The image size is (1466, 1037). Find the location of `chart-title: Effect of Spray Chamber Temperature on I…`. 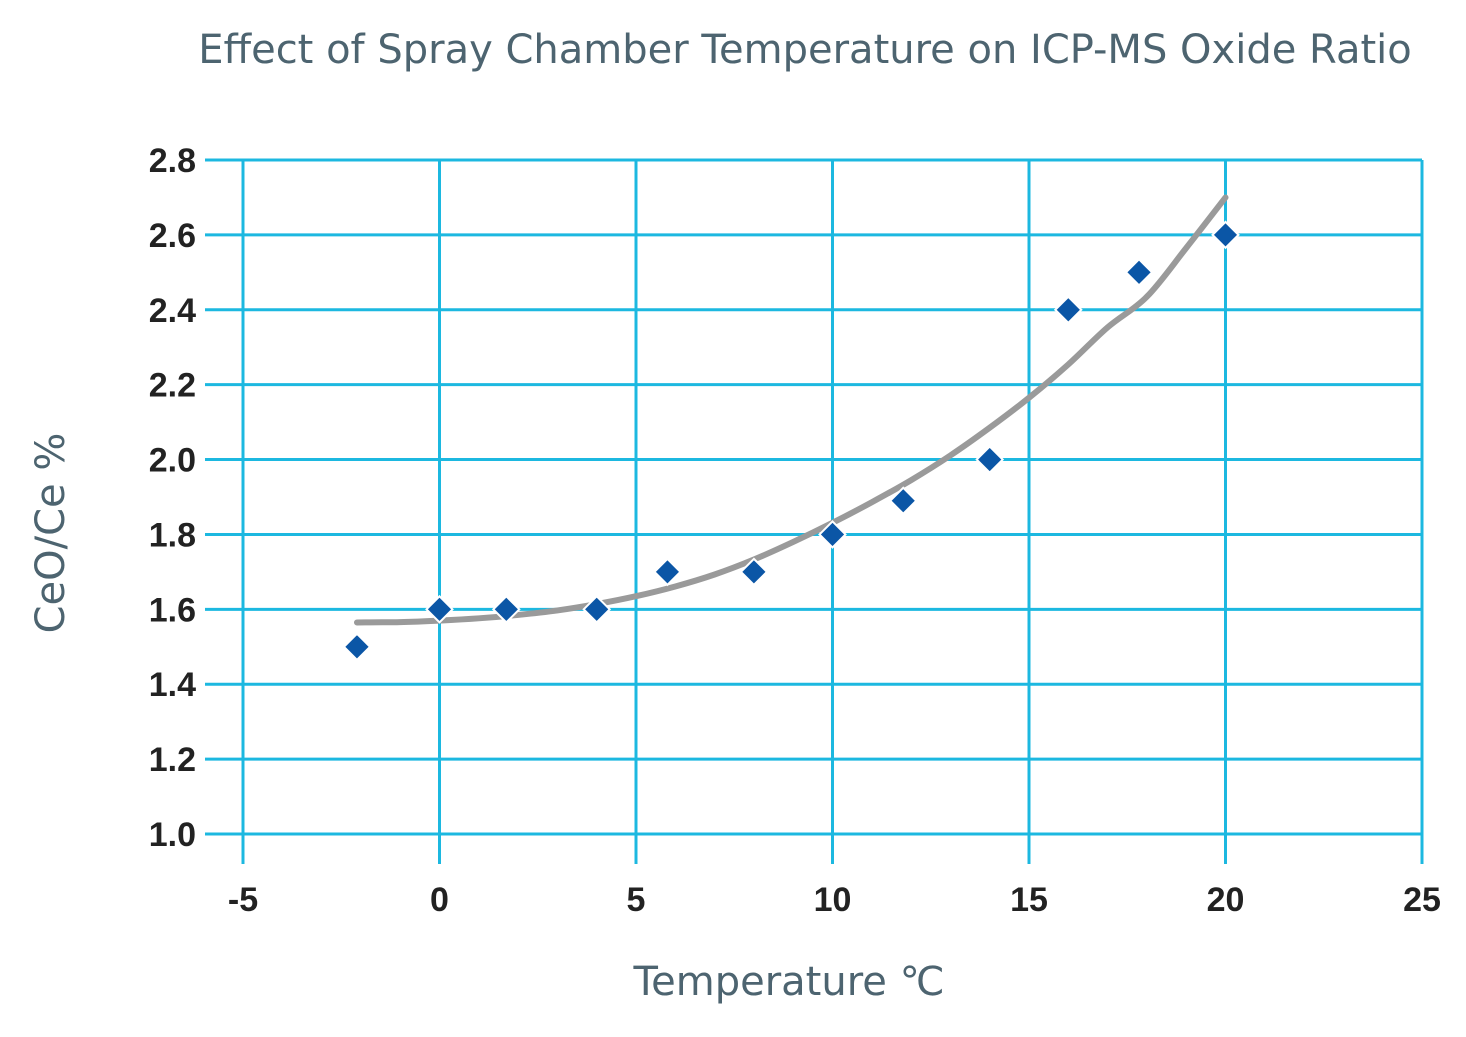

chart-title: Effect of Spray Chamber Temperature on I… is located at coordinates (804, 50).